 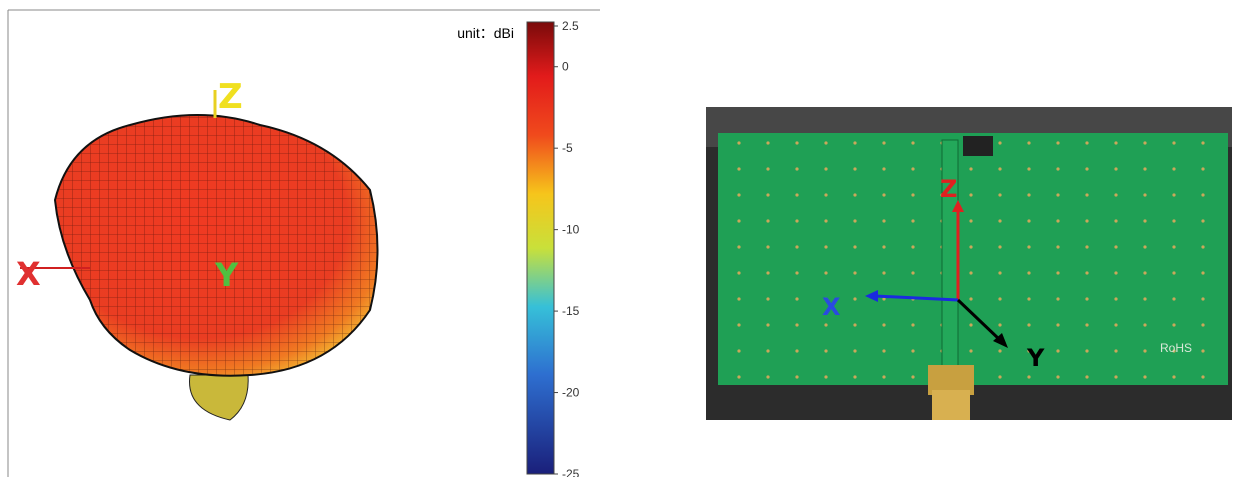 What do you see at coordinates (540, 248) in the screenshot?
I see `colorbar-gradient` at bounding box center [540, 248].